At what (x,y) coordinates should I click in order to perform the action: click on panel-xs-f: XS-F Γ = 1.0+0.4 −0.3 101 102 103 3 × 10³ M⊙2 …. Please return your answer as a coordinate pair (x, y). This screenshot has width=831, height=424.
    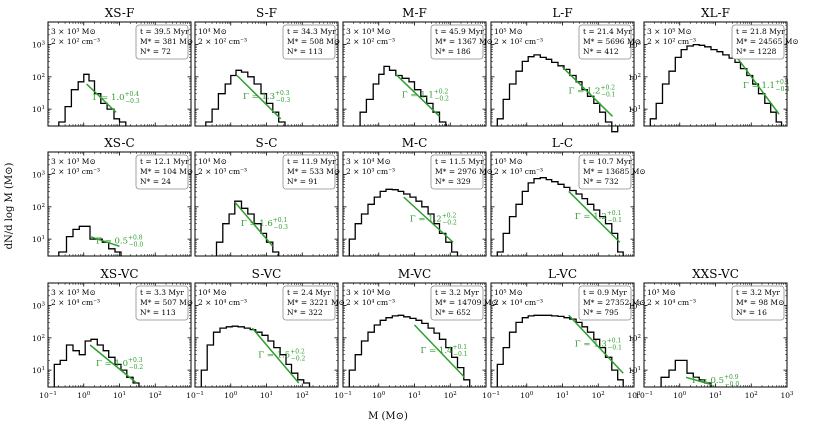
    Looking at the image, I should click on (112, 66).